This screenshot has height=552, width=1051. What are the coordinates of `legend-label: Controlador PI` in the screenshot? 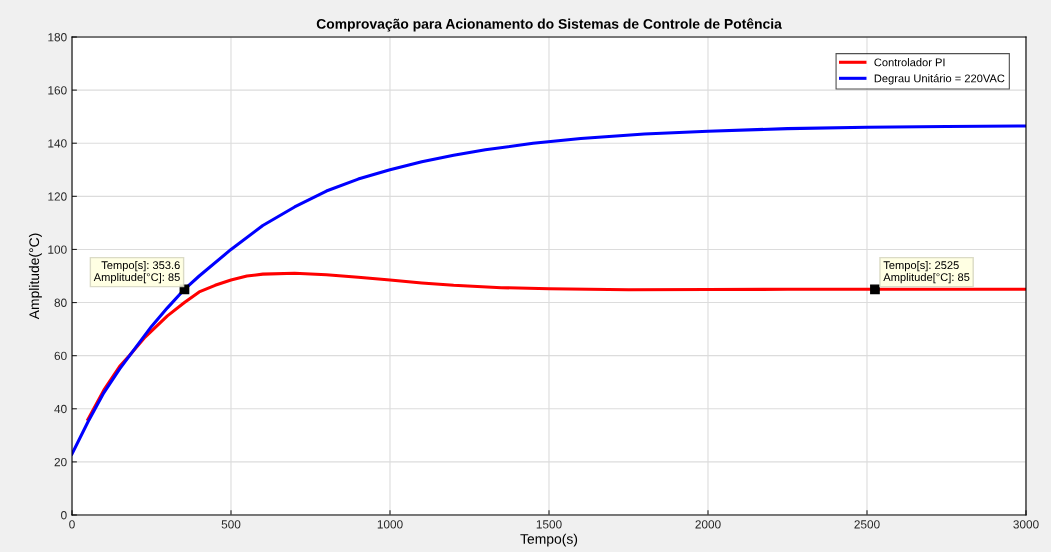 It's located at (909, 62).